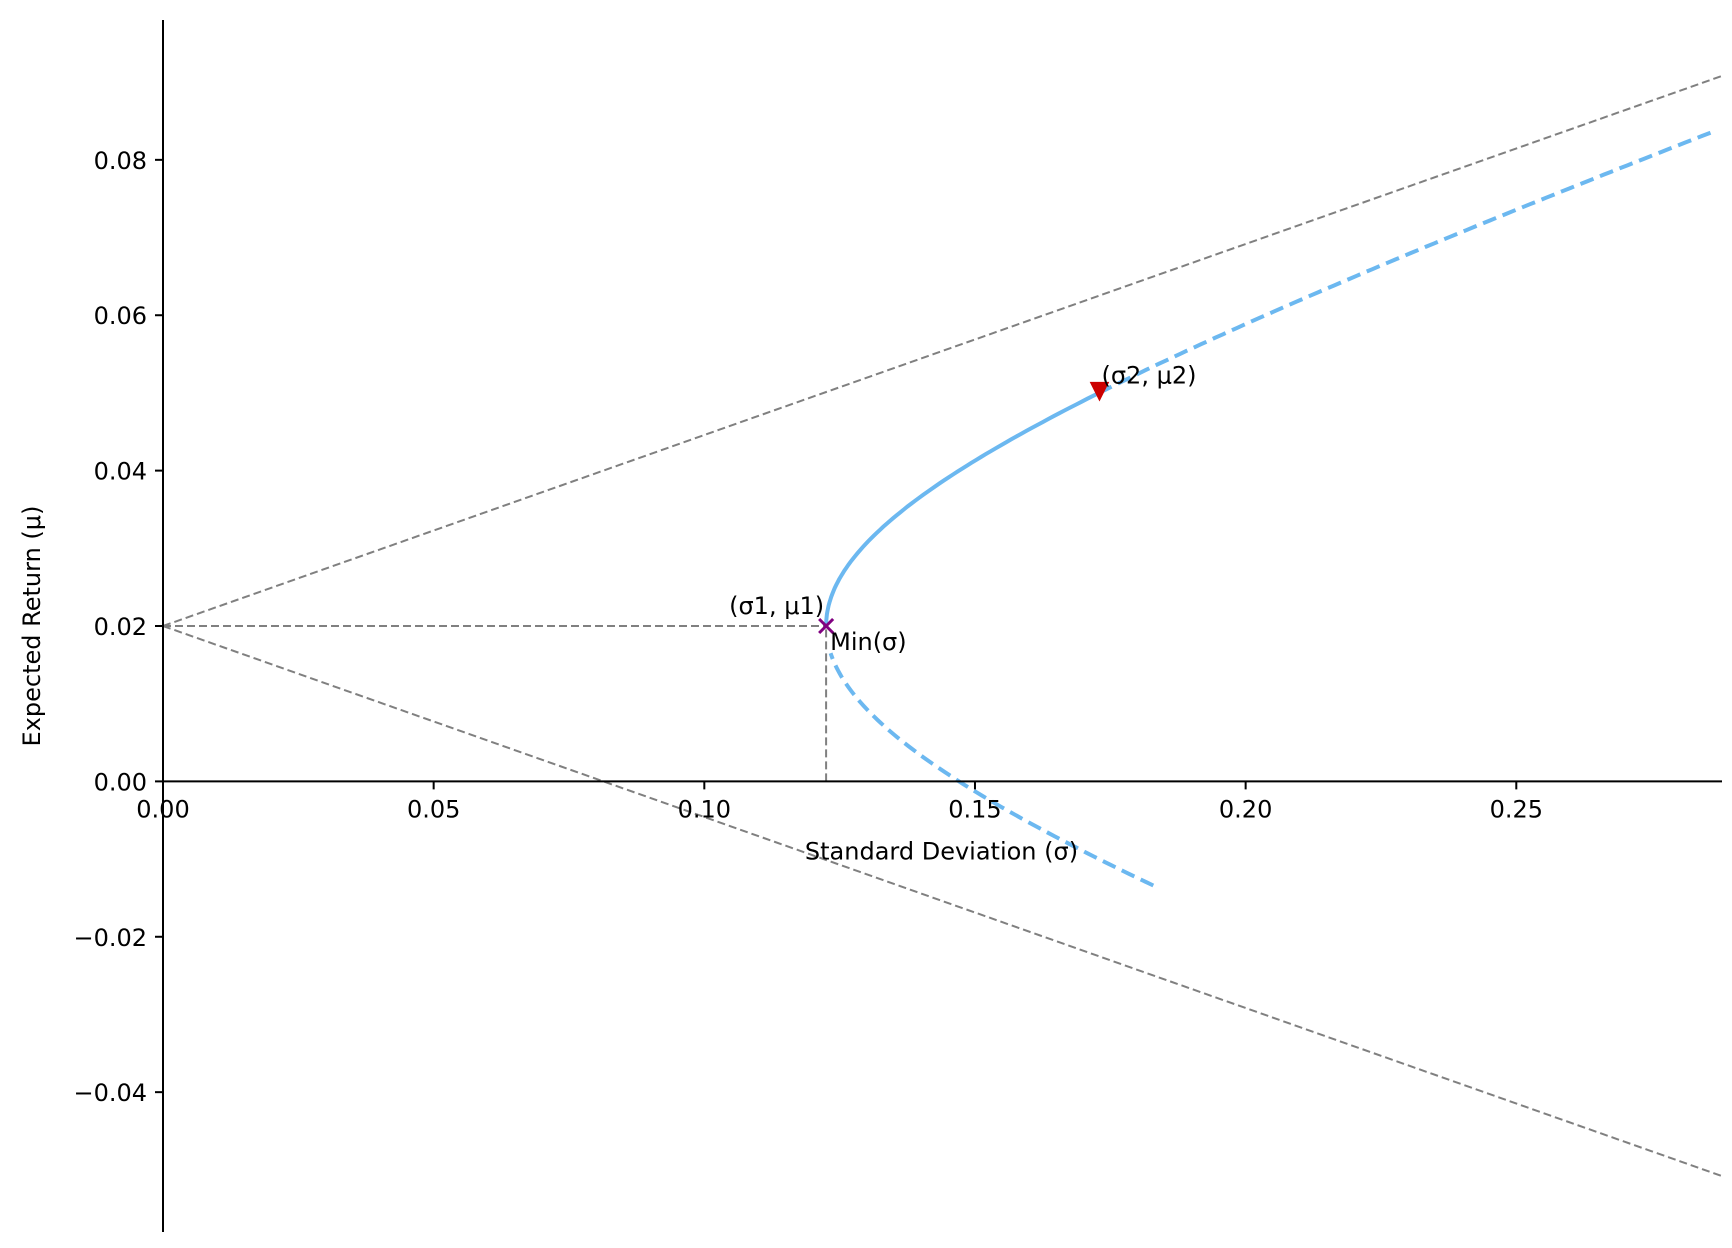  I want to click on y-tick-label: −0.02, so click(110, 938).